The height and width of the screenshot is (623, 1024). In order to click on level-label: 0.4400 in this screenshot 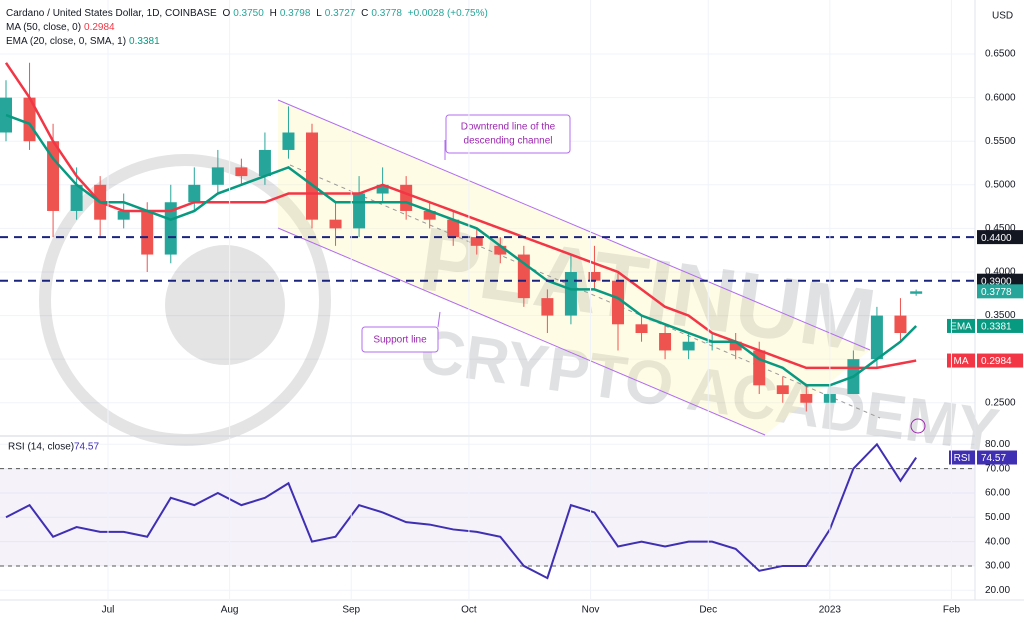, I will do `click(996, 238)`.